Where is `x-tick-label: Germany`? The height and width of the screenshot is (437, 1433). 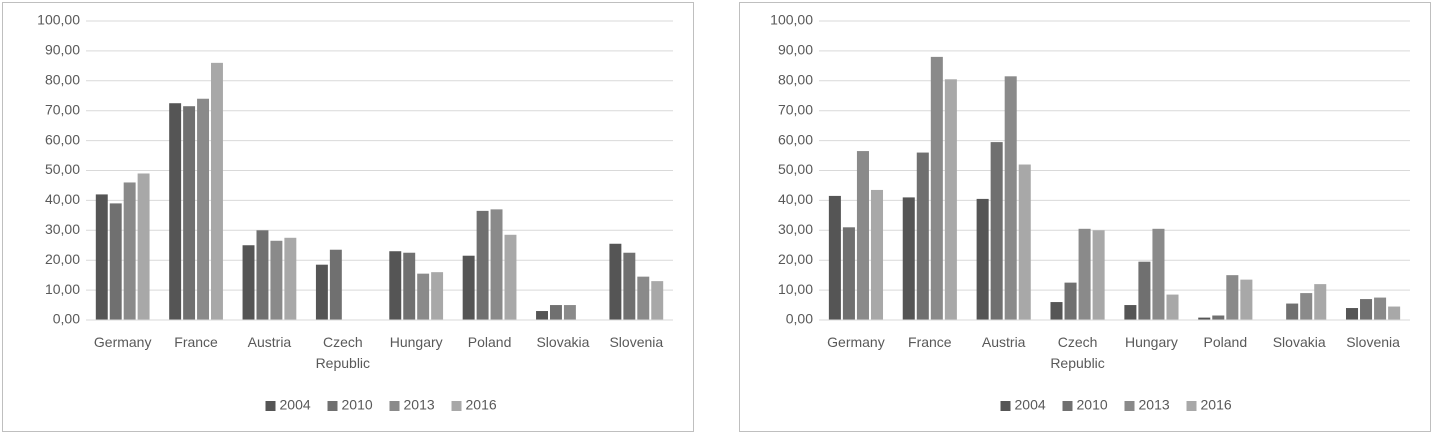 x-tick-label: Germany is located at coordinates (856, 342).